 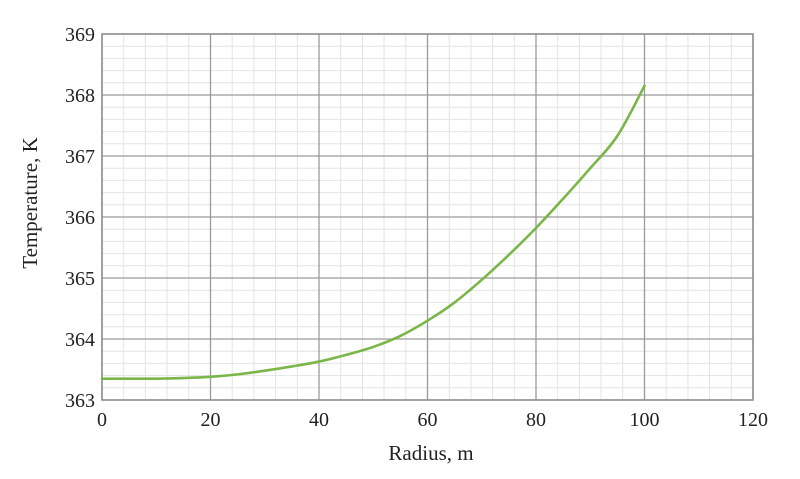 I want to click on y-tick-labels: 363 364 365 366 367 368 369, so click(x=80, y=218).